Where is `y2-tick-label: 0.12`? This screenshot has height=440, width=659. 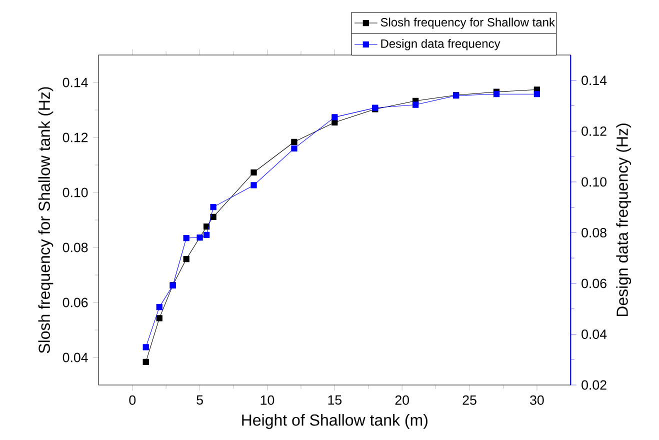 y2-tick-label: 0.12 is located at coordinates (594, 131).